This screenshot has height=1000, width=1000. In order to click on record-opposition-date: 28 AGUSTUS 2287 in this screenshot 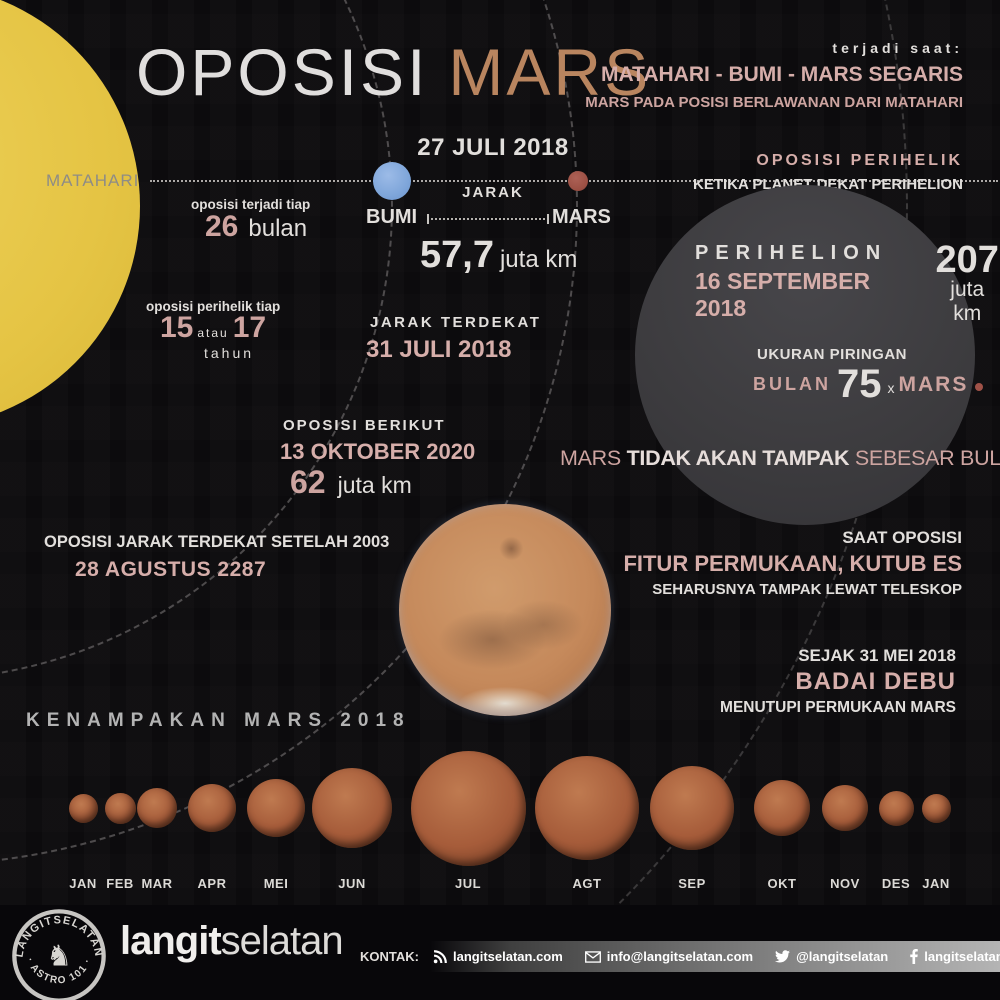, I will do `click(171, 569)`.